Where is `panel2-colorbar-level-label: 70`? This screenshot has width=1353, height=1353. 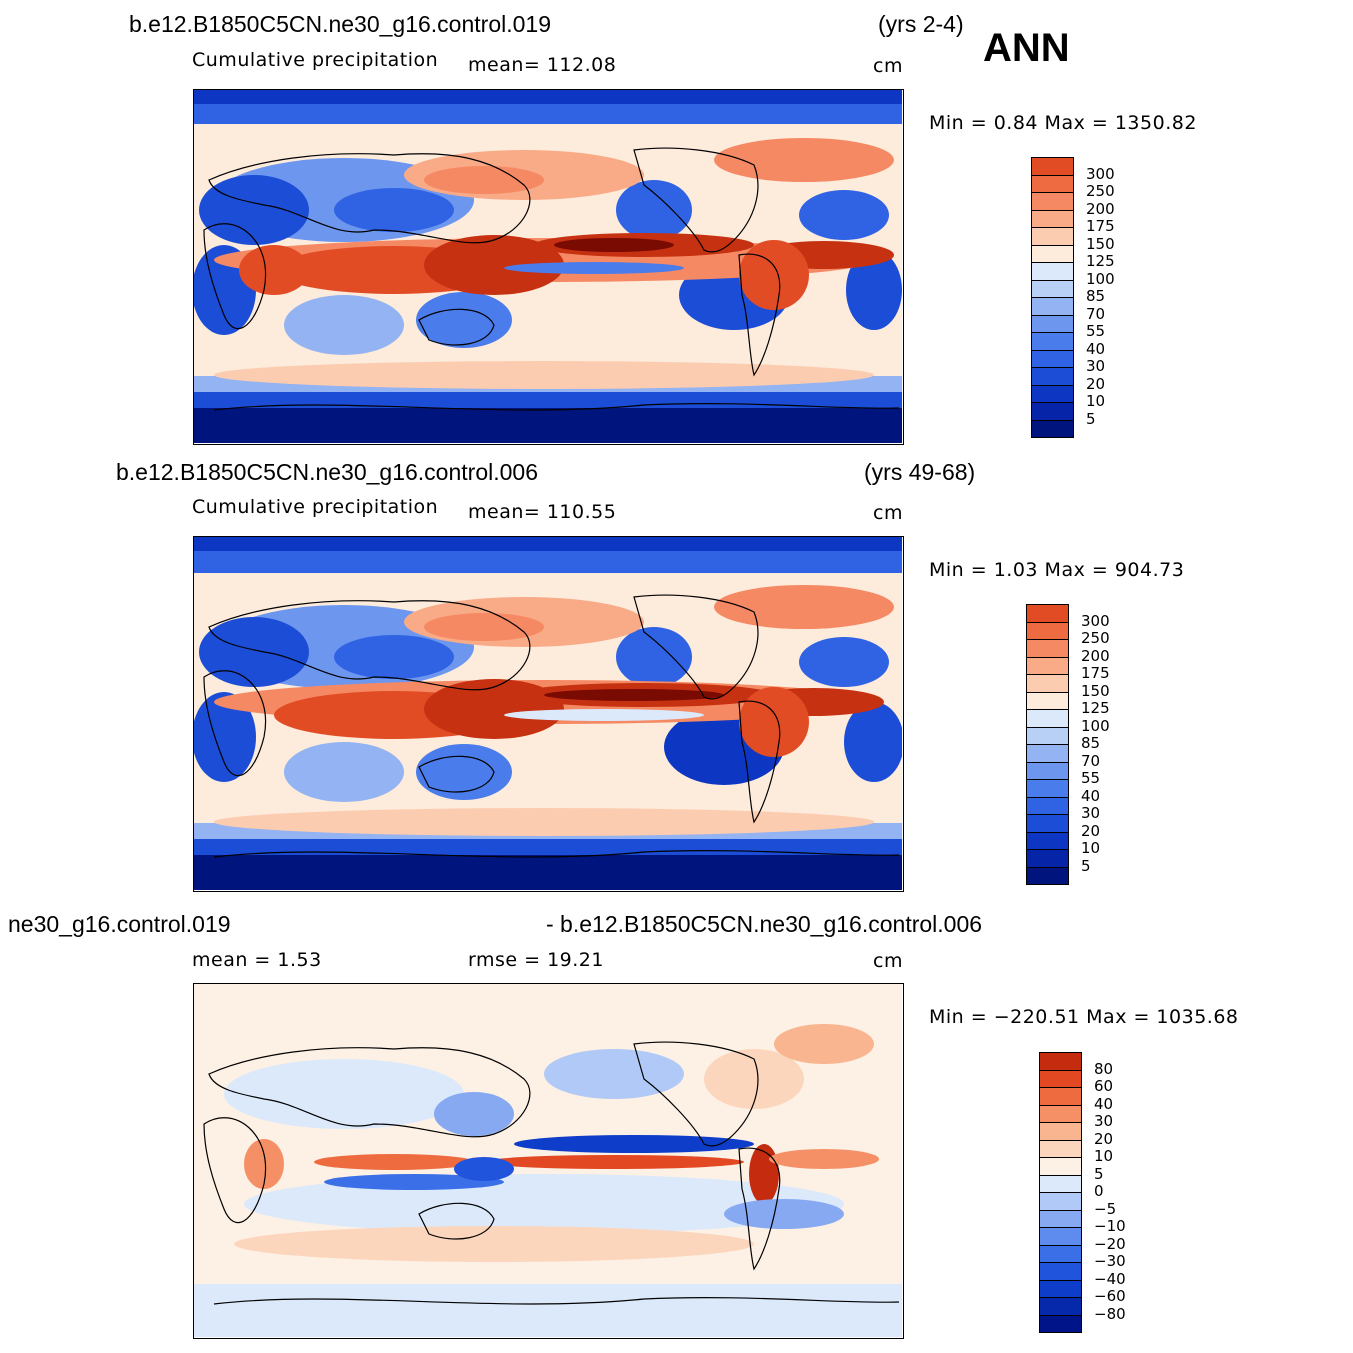 panel2-colorbar-level-label: 70 is located at coordinates (1091, 760).